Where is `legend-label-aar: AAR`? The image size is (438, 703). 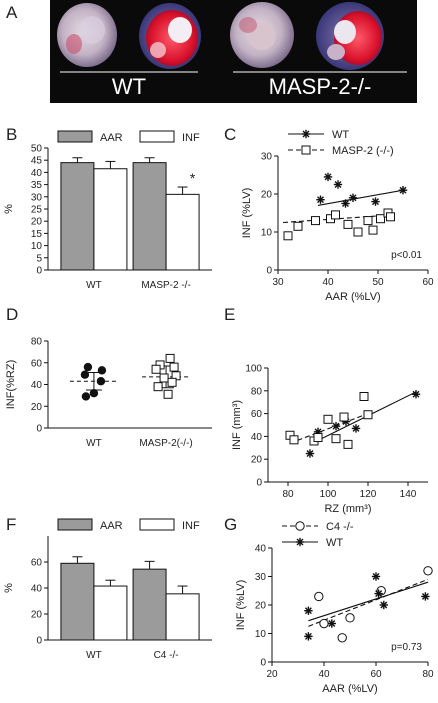 legend-label-aar: AAR is located at coordinates (111, 526).